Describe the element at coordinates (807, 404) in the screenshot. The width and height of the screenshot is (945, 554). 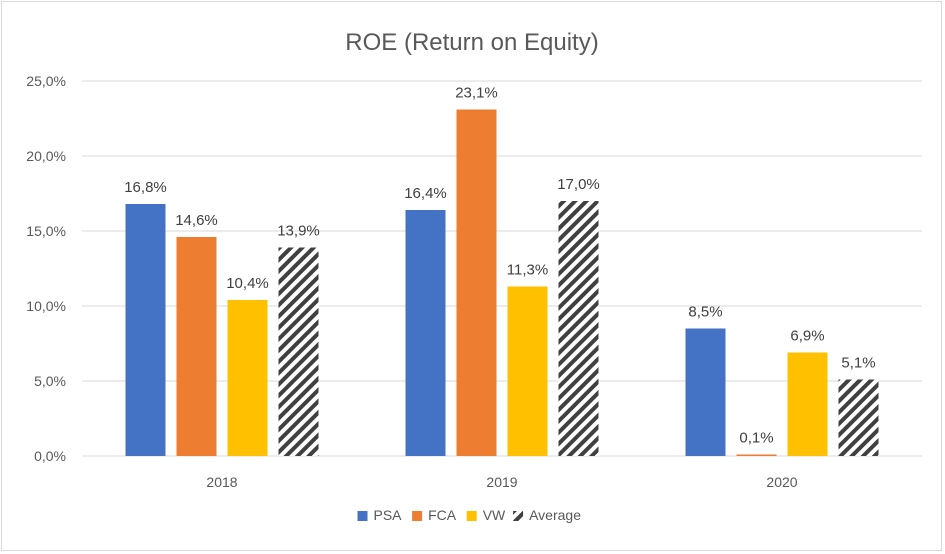
I see `bar-vw-2020` at that location.